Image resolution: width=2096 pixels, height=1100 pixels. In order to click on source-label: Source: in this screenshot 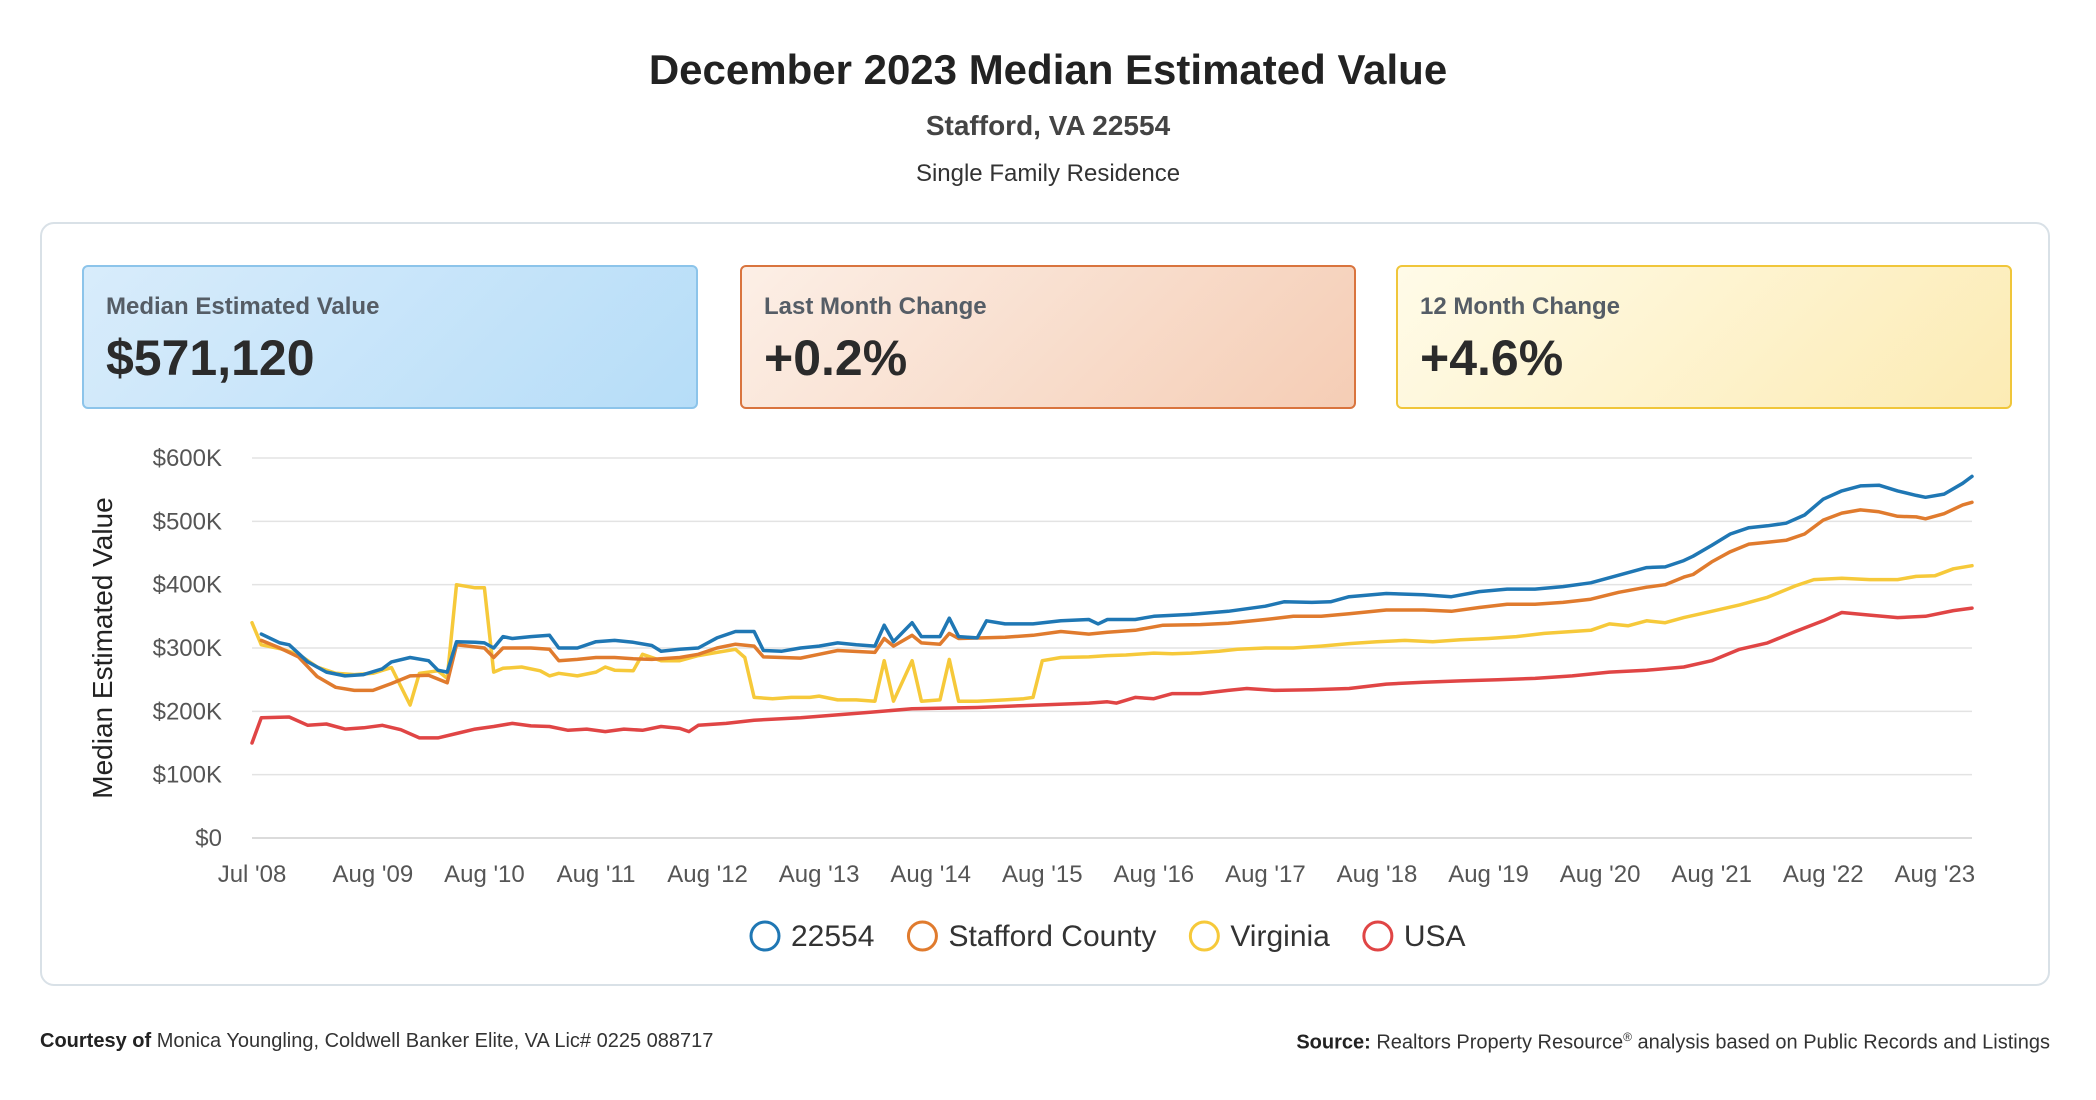, I will do `click(1333, 1042)`.